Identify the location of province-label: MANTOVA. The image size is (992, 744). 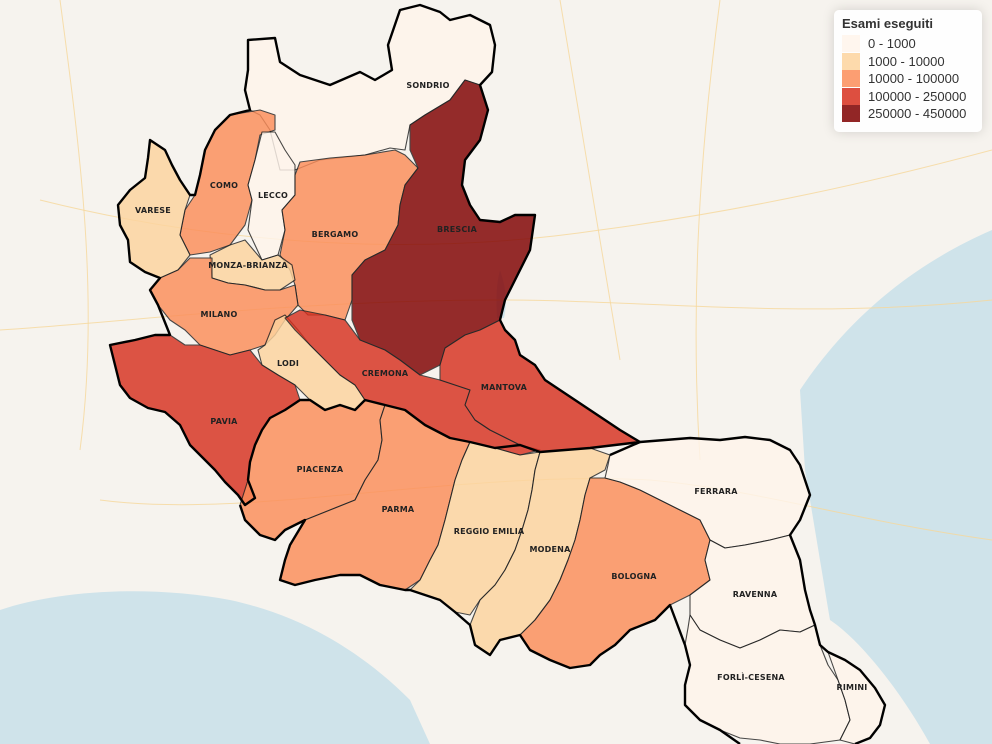
(504, 387).